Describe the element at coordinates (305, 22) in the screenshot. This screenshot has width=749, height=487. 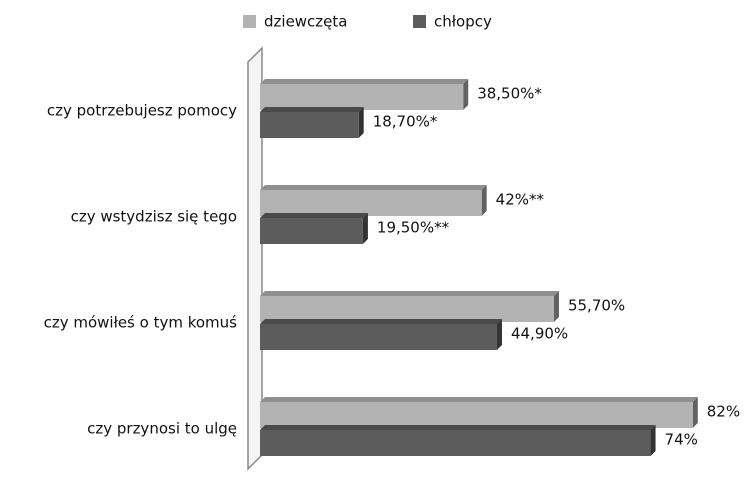
I see `legend-label: dziewczęta` at that location.